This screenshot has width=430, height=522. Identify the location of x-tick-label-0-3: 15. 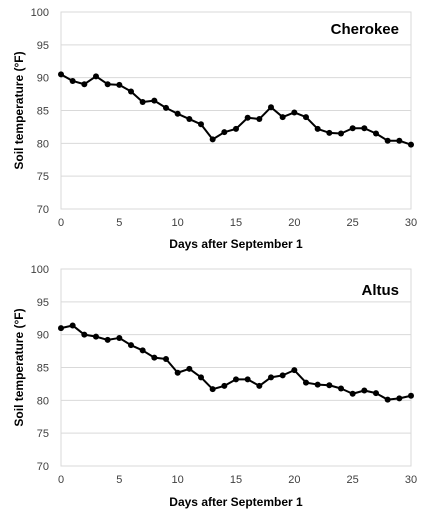
(236, 223).